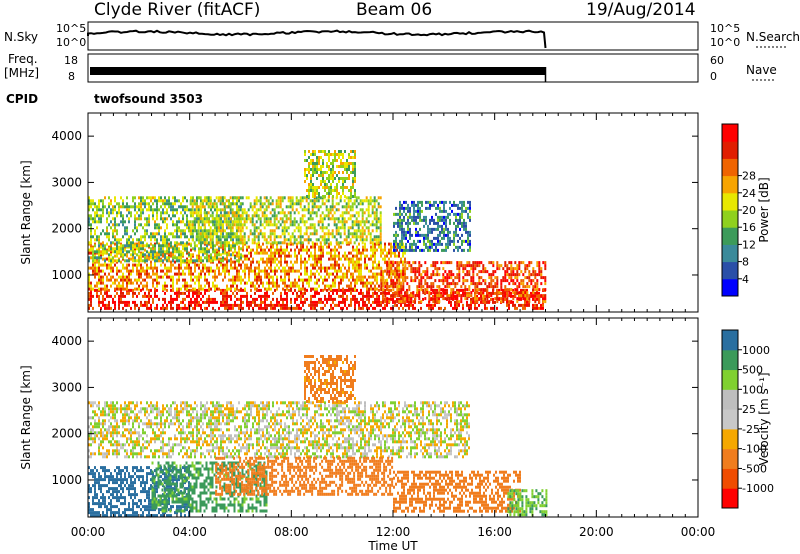 The height and width of the screenshot is (554, 800). I want to click on freq-tick-high: 18, so click(71, 60).